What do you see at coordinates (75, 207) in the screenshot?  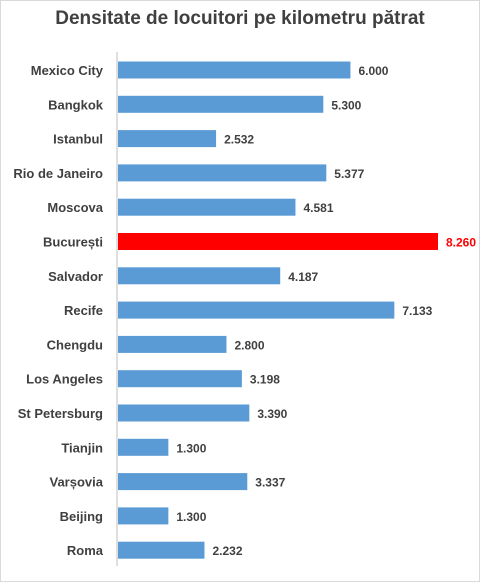 I see `category-label: Moscova` at bounding box center [75, 207].